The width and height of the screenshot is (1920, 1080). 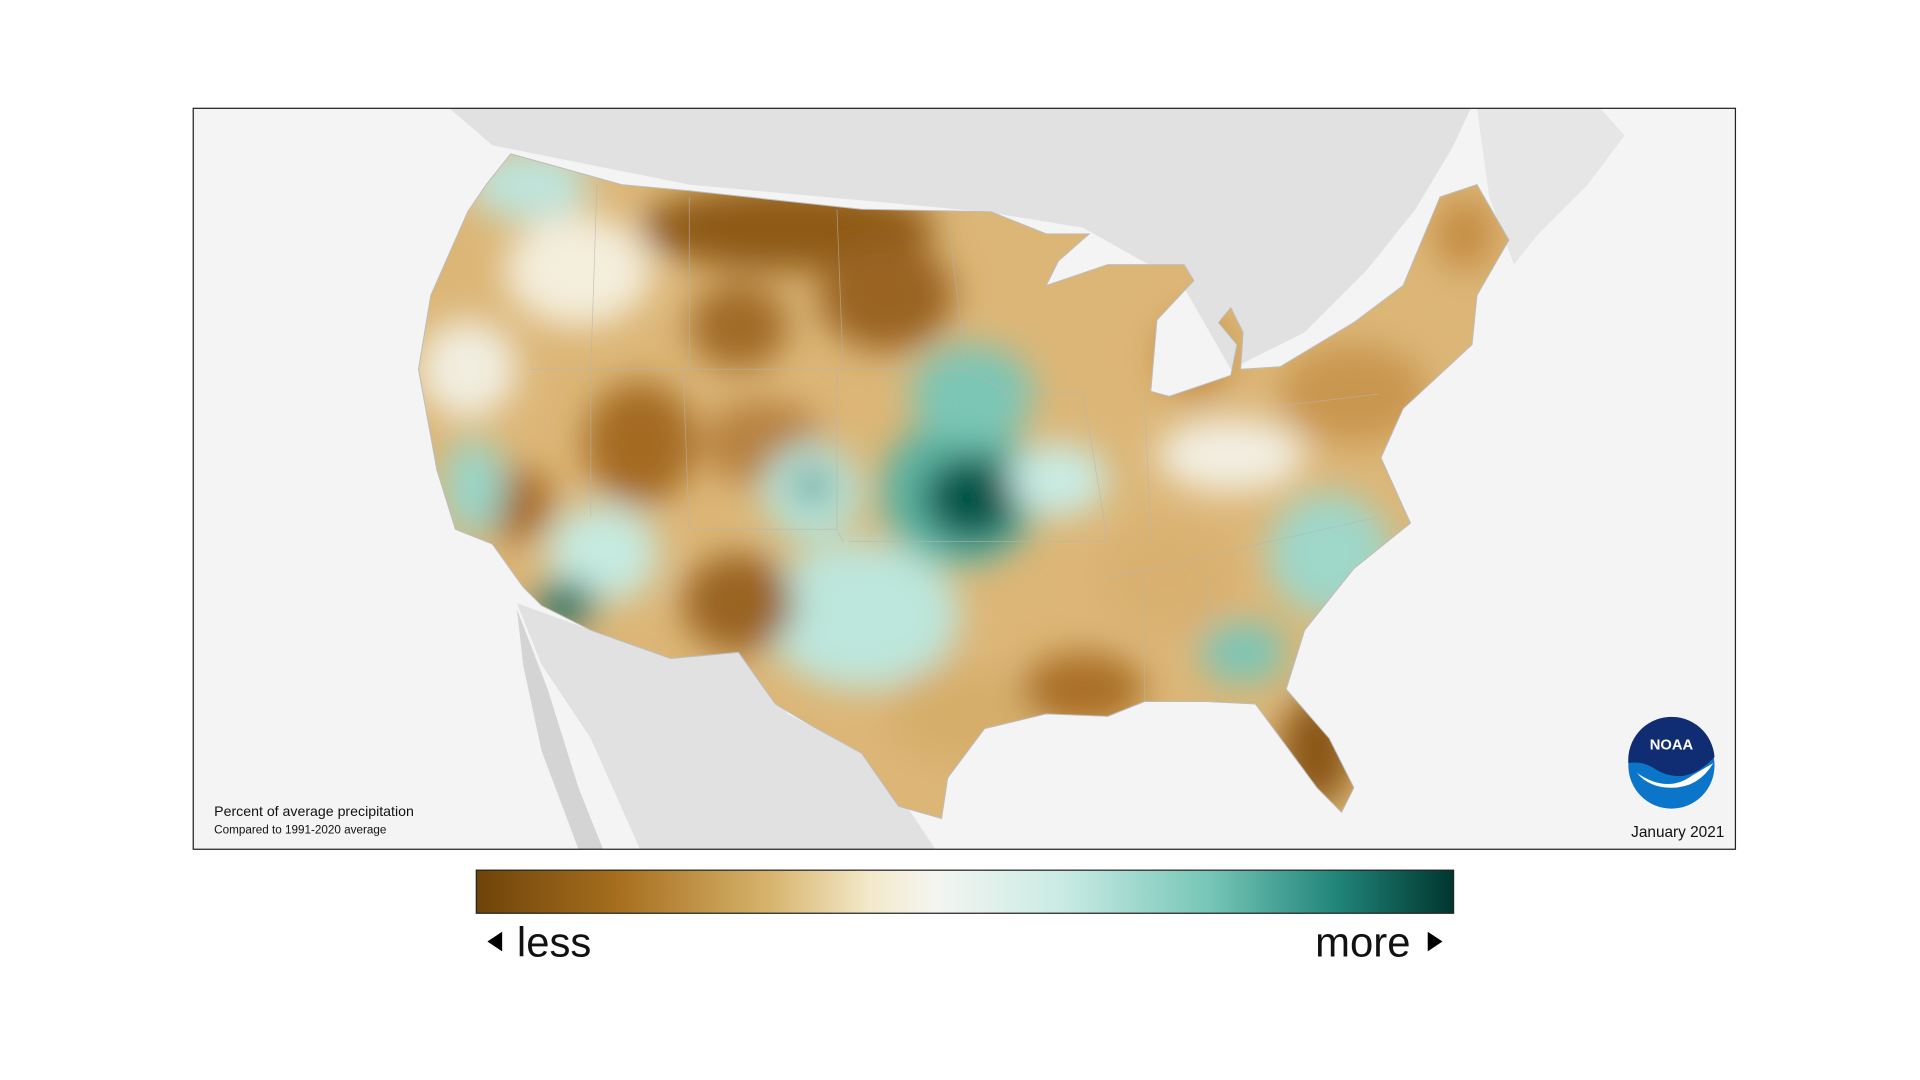 I want to click on noaa-logo: NOAA, so click(x=1671, y=762).